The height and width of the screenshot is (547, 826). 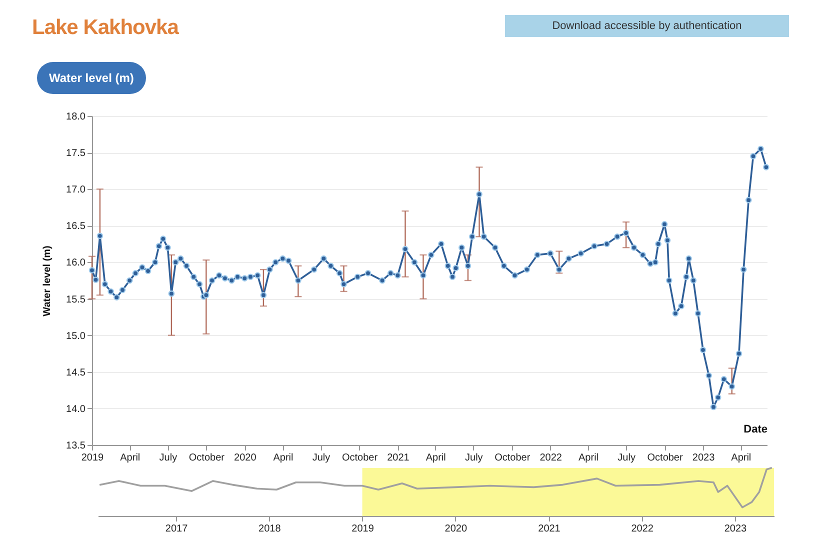 What do you see at coordinates (48, 281) in the screenshot?
I see `y-axis-title: Water level (m)` at bounding box center [48, 281].